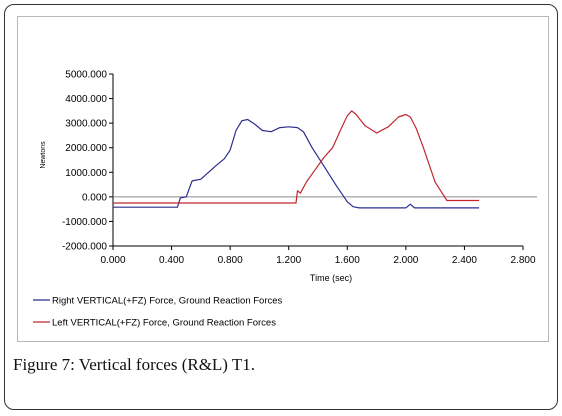  What do you see at coordinates (171, 260) in the screenshot?
I see `x-tick-label: 0.400` at bounding box center [171, 260].